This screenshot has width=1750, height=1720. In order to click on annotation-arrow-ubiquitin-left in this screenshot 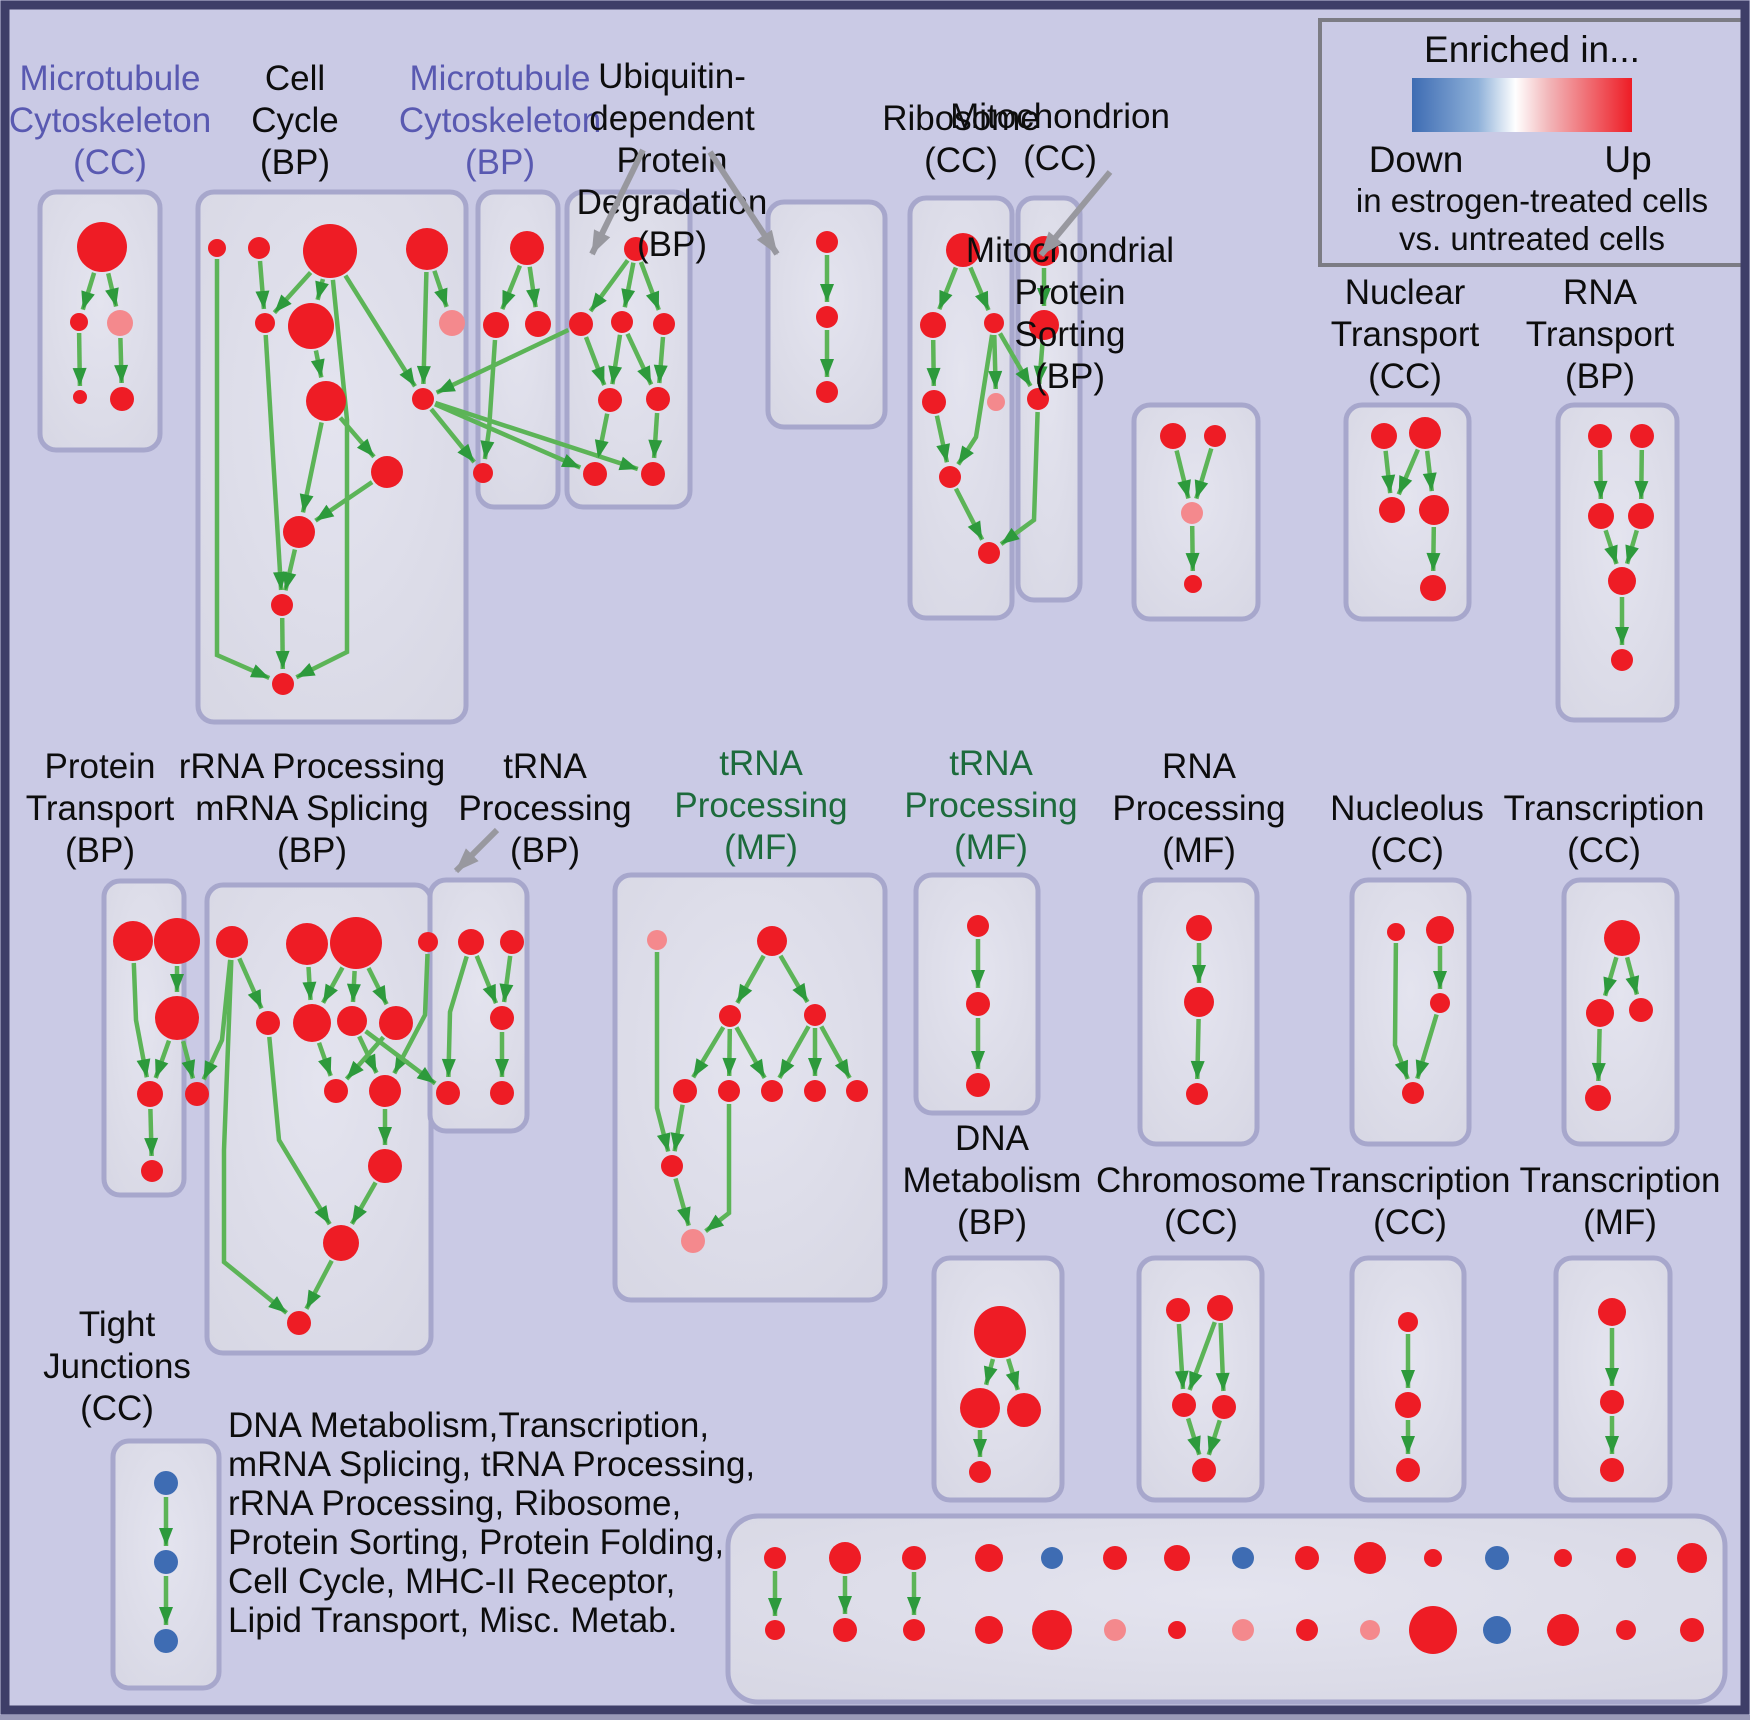, I will do `click(617, 202)`.